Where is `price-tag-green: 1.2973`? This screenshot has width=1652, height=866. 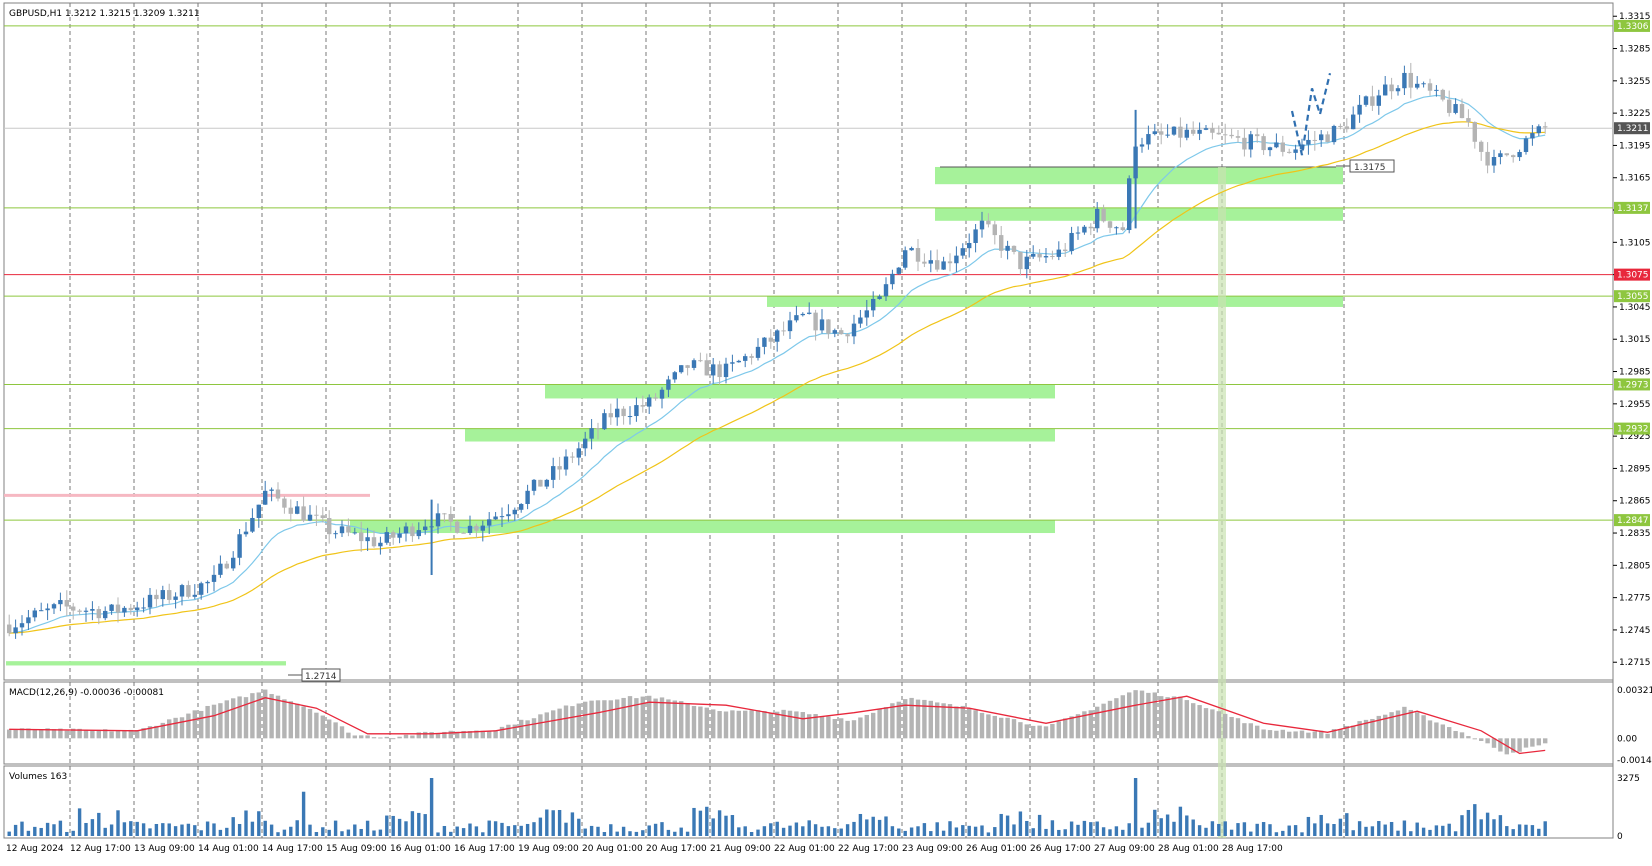
price-tag-green: 1.2973 is located at coordinates (1632, 384).